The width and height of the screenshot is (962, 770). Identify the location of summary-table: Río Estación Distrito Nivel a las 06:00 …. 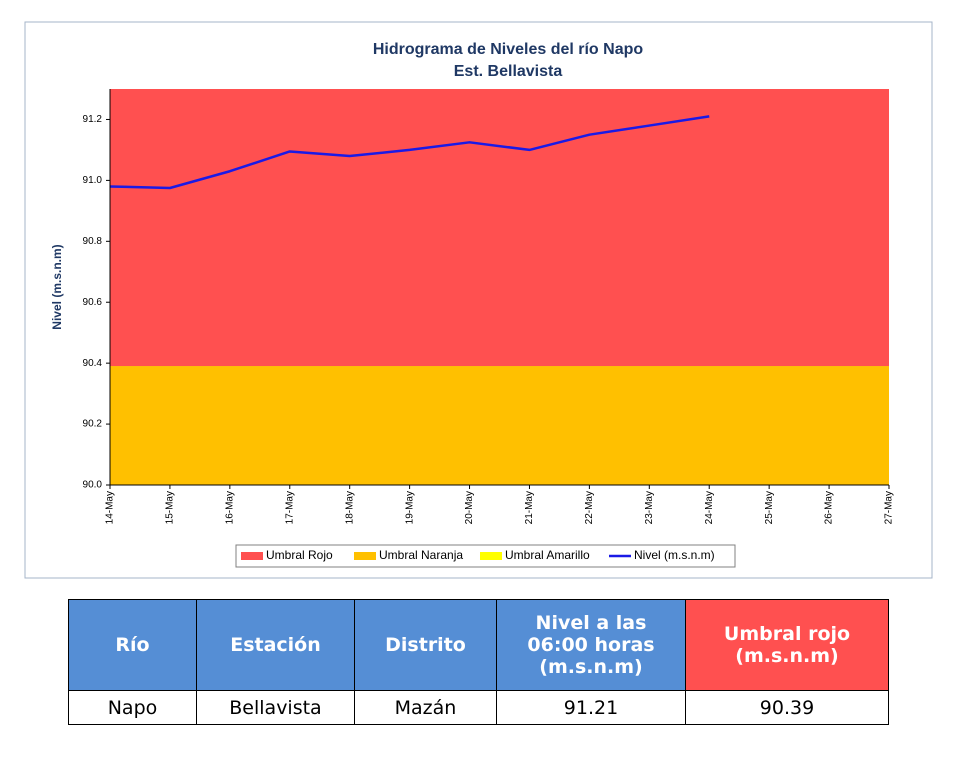
(478, 662).